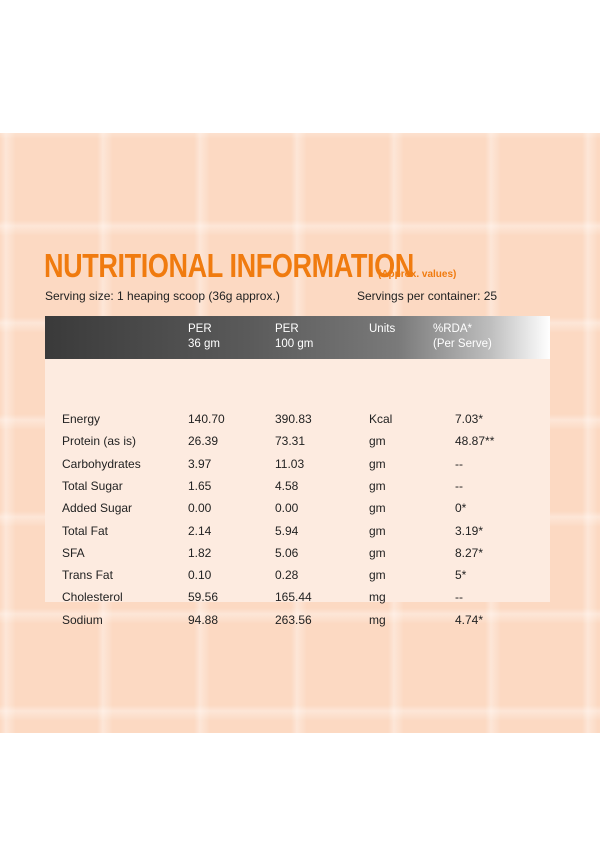 The width and height of the screenshot is (600, 866). I want to click on per-100gm-value: 165.44, so click(293, 597).